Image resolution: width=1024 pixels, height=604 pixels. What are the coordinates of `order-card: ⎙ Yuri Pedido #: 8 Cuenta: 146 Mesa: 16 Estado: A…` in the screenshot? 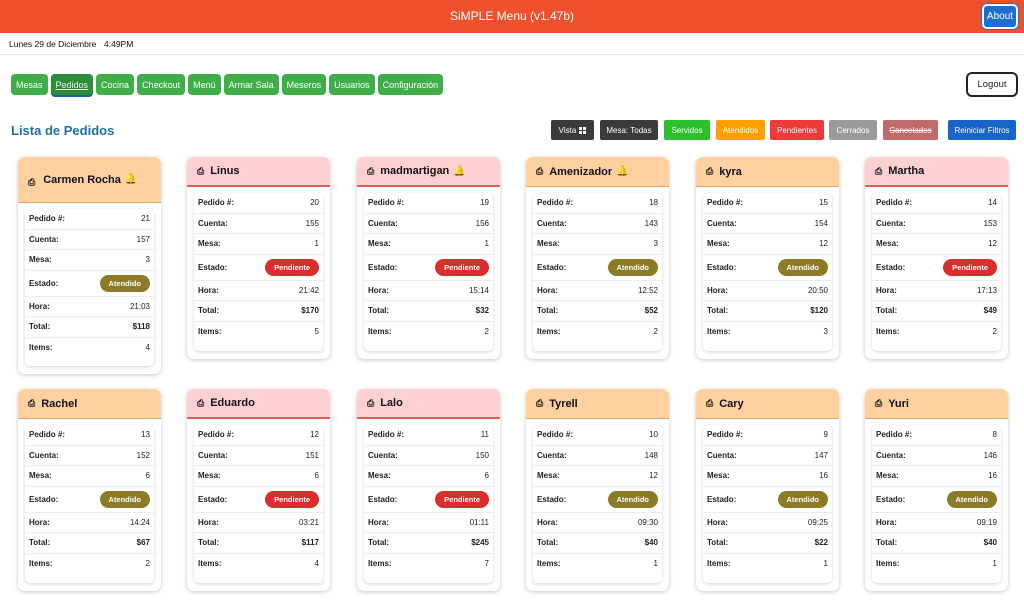 It's located at (936, 490).